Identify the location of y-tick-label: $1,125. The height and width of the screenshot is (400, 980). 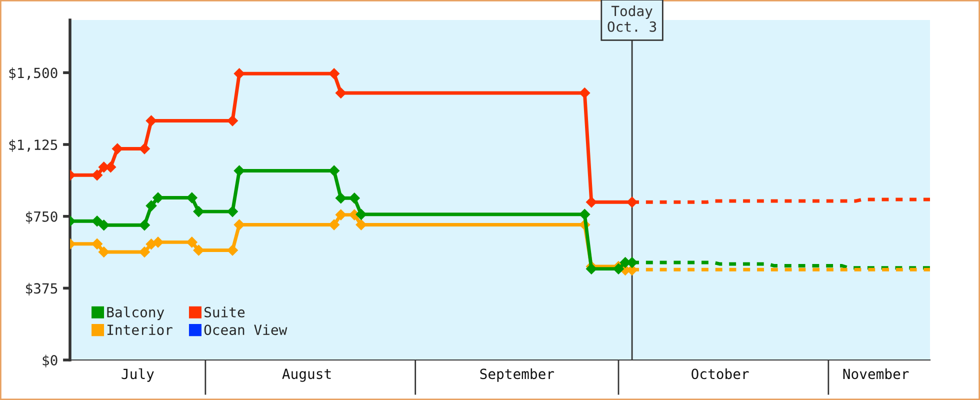
(33, 145).